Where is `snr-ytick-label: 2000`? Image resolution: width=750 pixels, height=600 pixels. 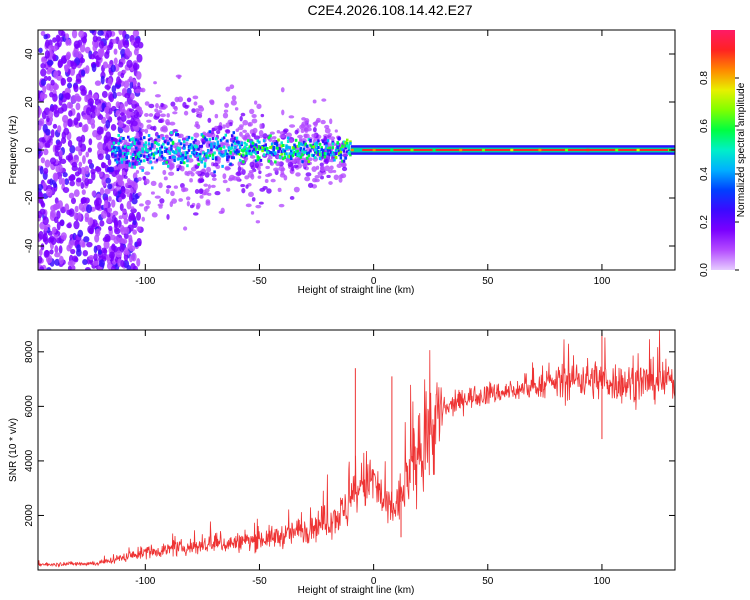 snr-ytick-label: 2000 is located at coordinates (29, 515).